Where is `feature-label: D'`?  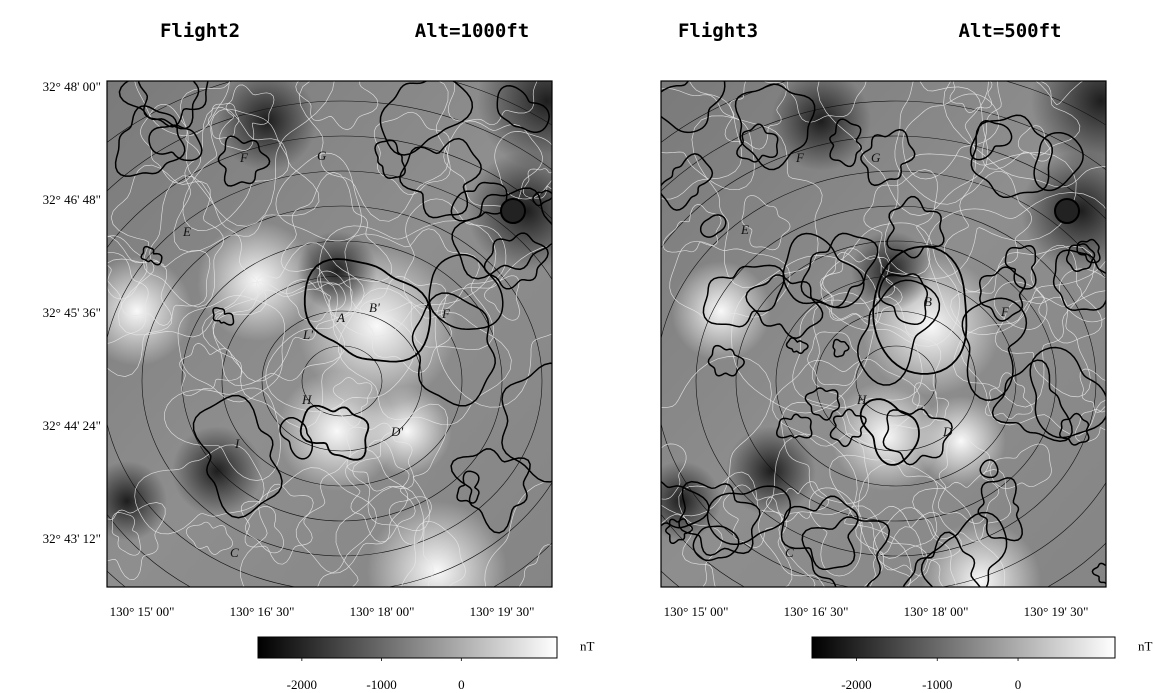
feature-label: D' is located at coordinates (396, 431).